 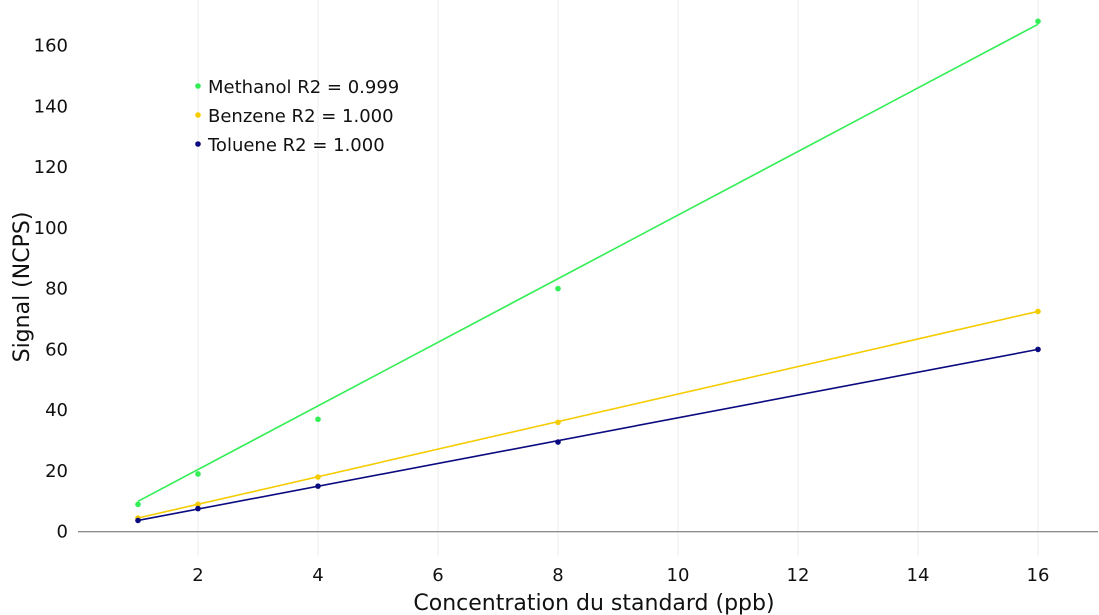 I want to click on y-tick-label-160: 160, so click(x=51, y=46).